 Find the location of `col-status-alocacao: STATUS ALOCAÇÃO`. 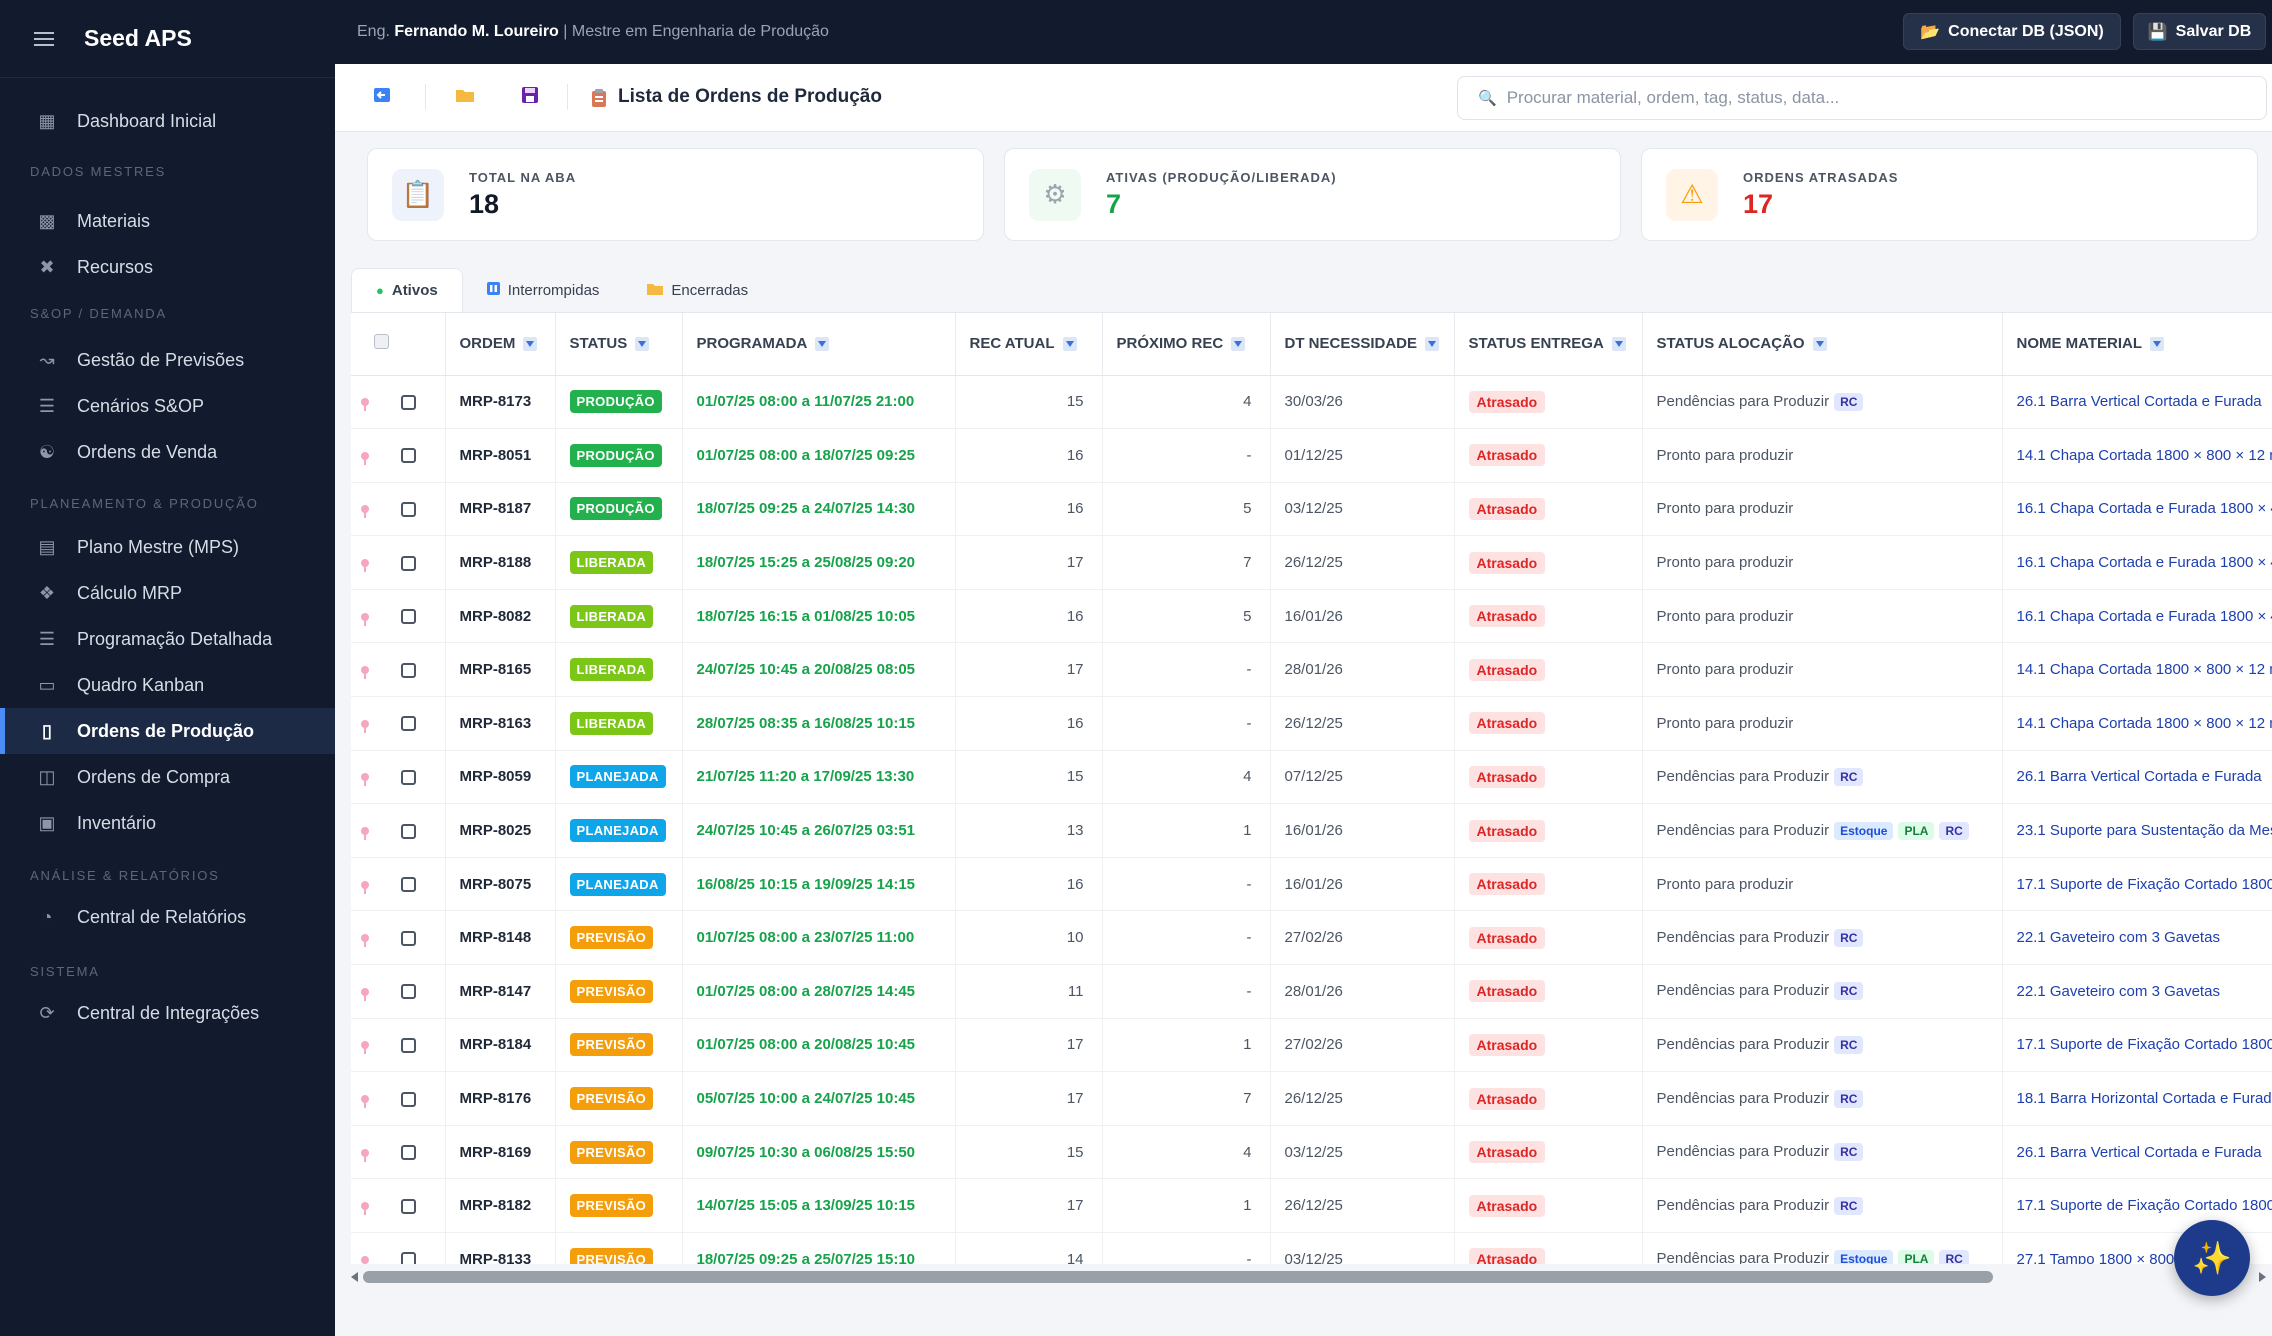

col-status-alocacao: STATUS ALOCAÇÃO is located at coordinates (1822, 344).